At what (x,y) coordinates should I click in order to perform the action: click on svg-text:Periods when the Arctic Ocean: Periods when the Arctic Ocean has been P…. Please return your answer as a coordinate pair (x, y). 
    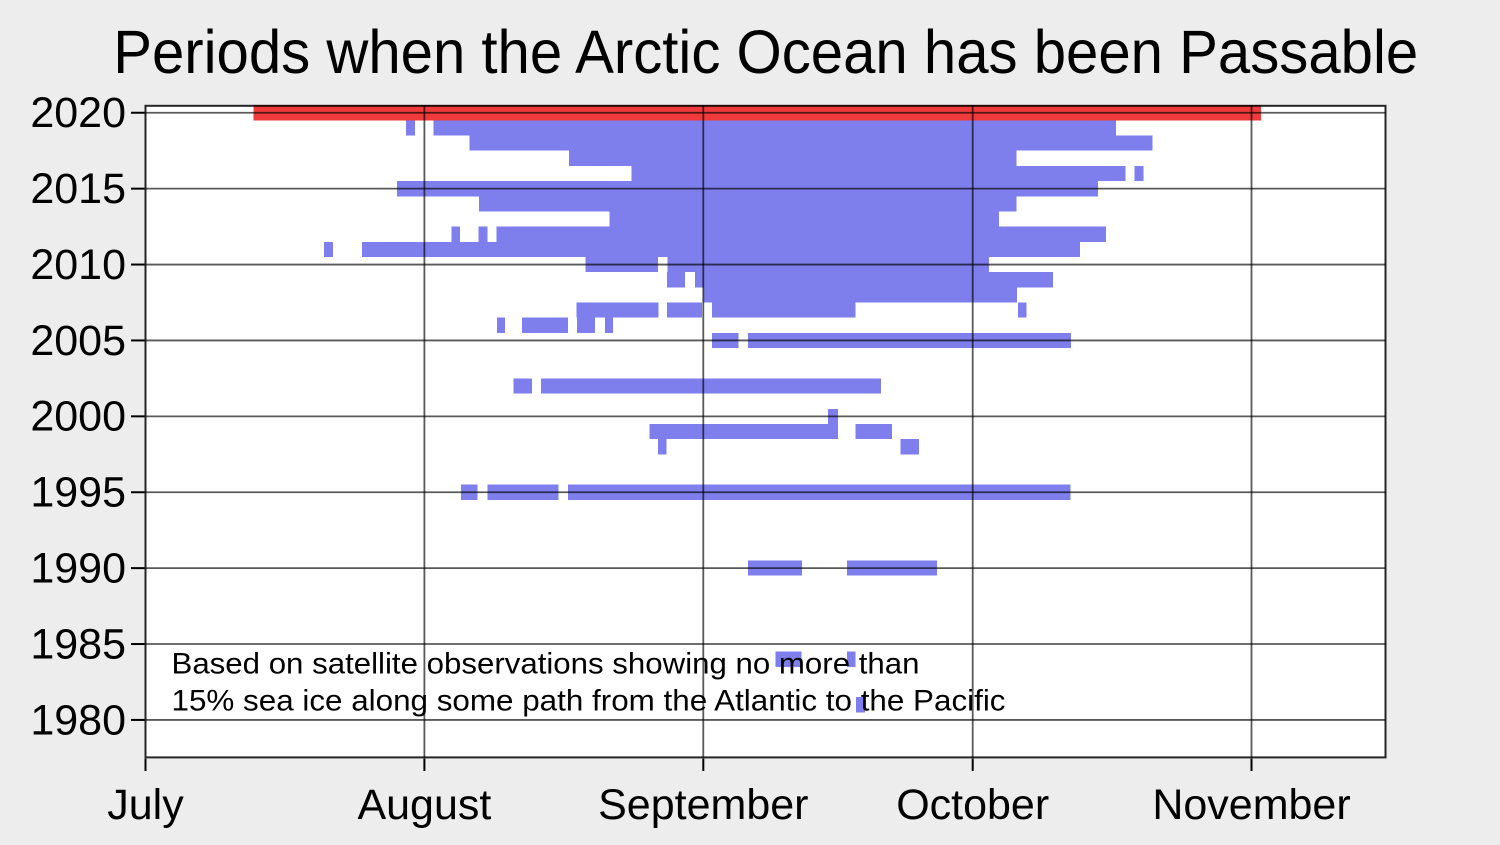
    Looking at the image, I should click on (765, 52).